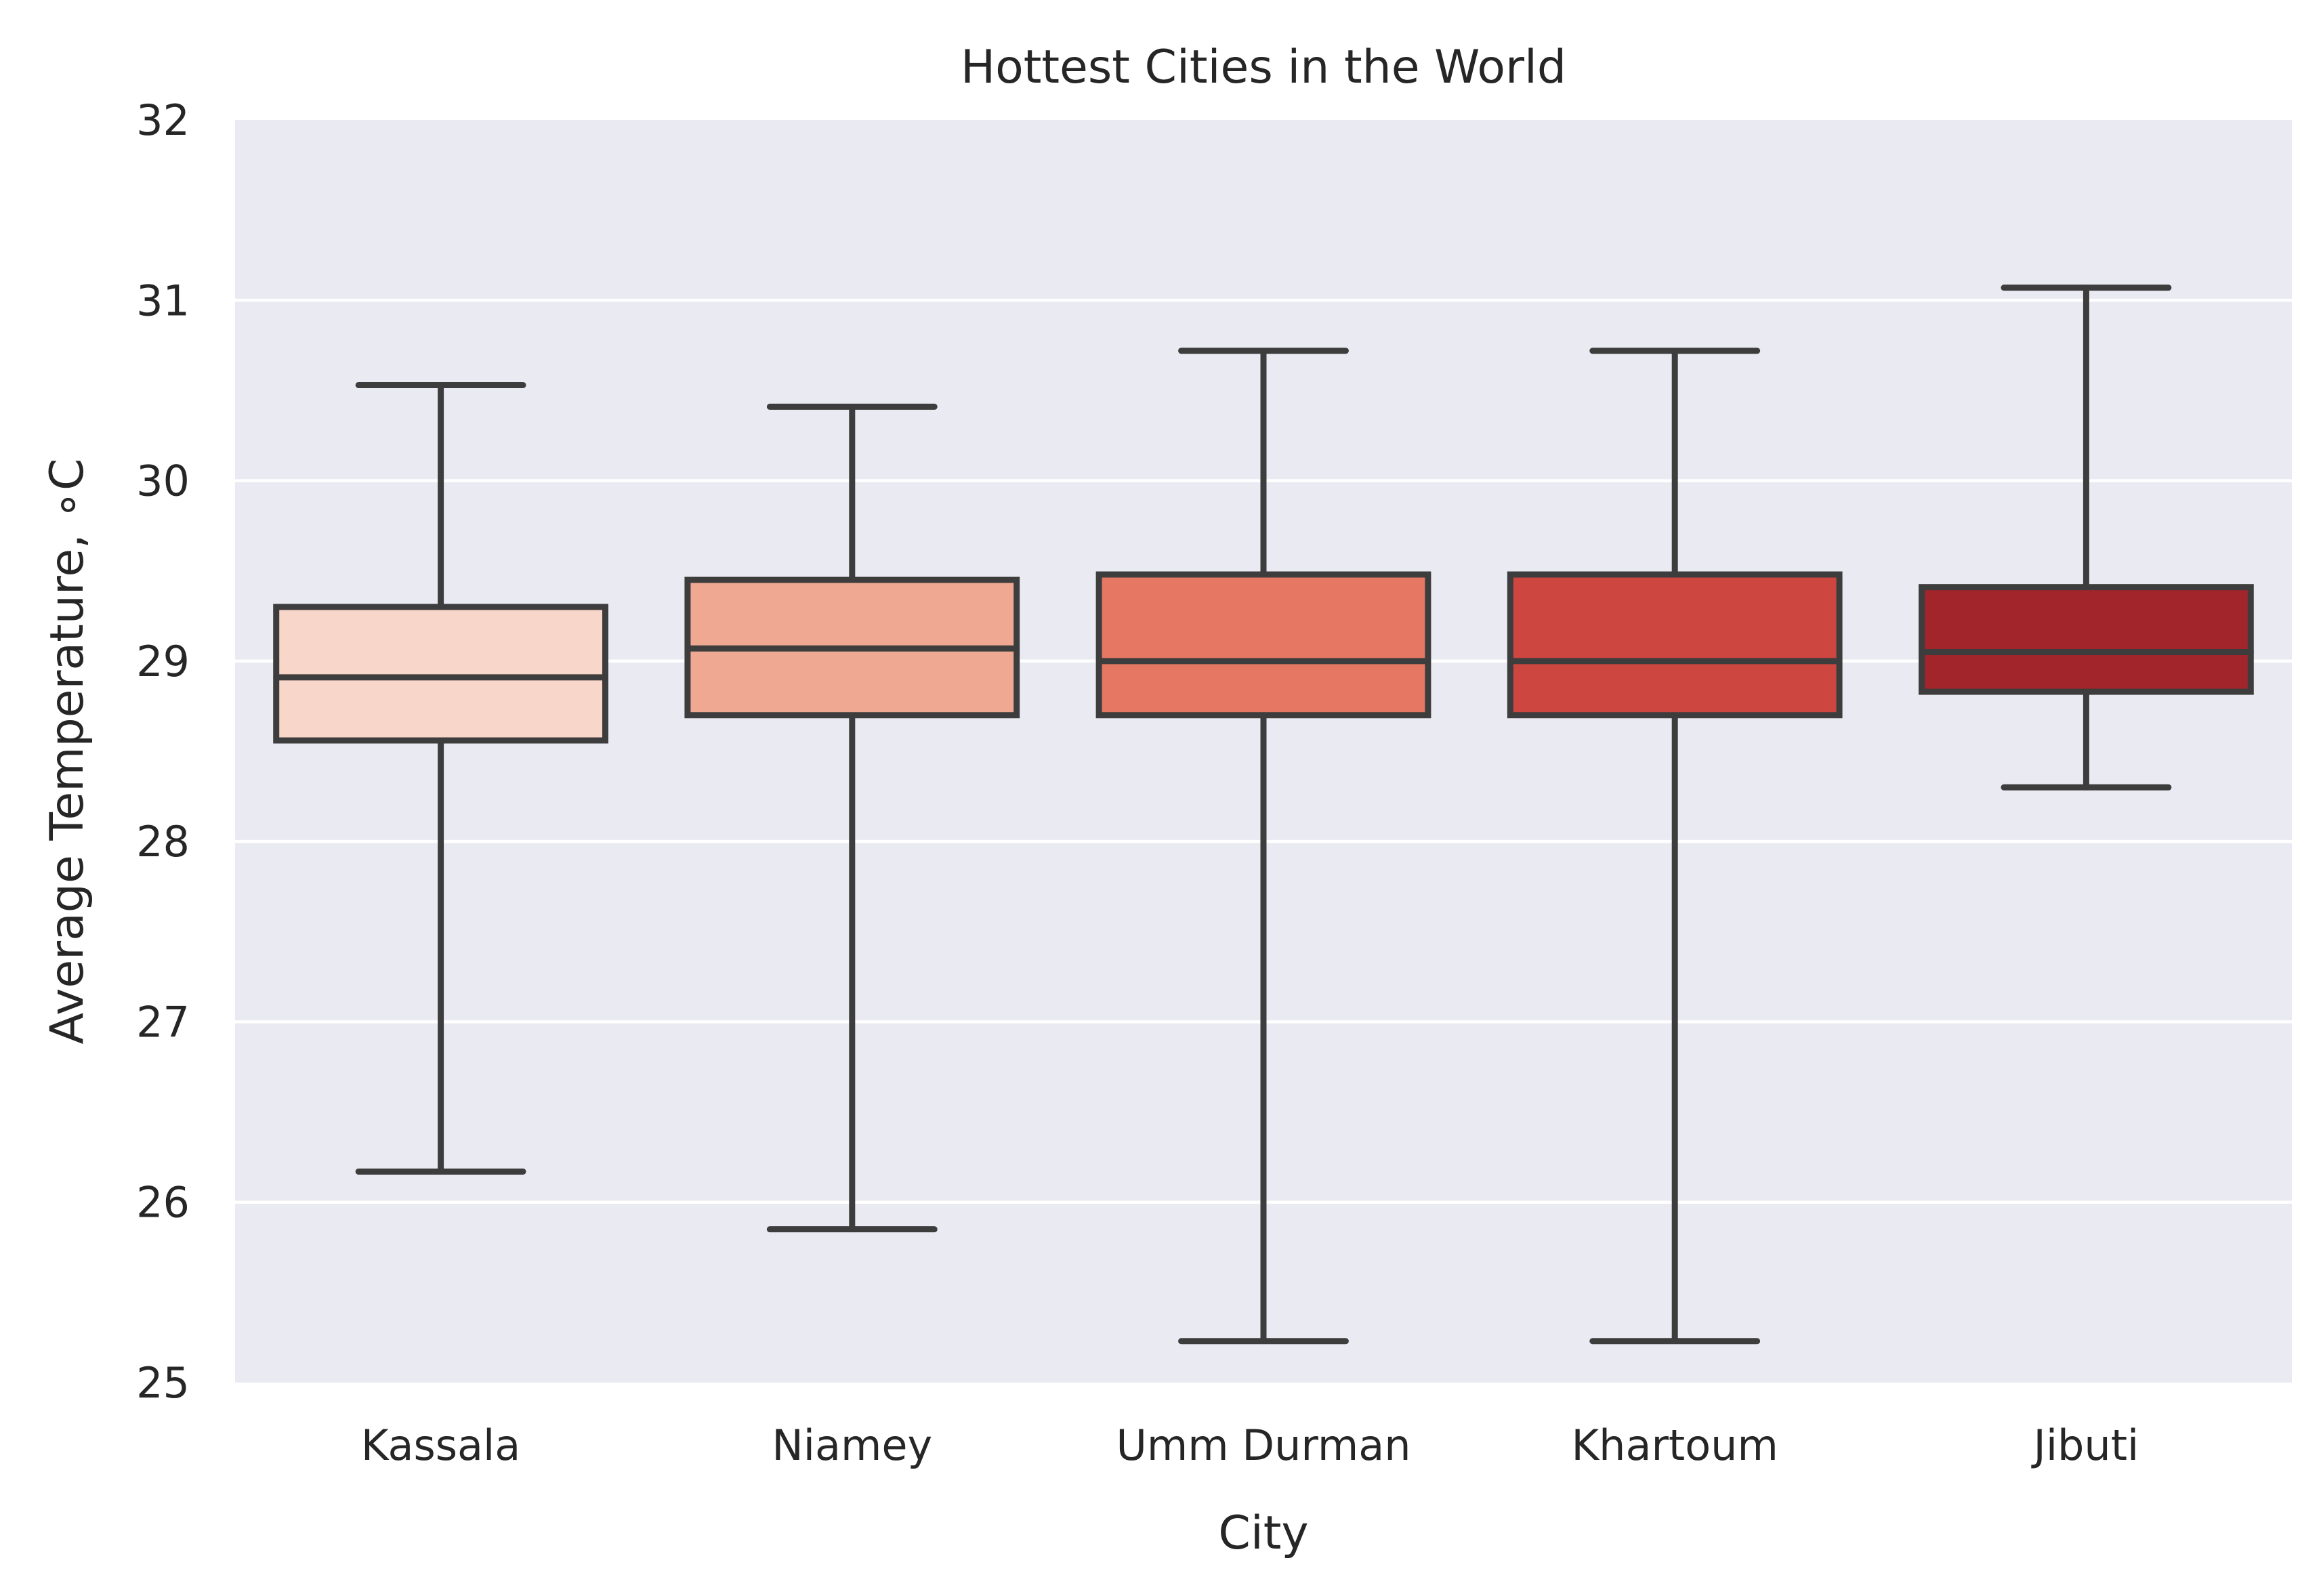  I want to click on y-tick-label: 27, so click(163, 1022).